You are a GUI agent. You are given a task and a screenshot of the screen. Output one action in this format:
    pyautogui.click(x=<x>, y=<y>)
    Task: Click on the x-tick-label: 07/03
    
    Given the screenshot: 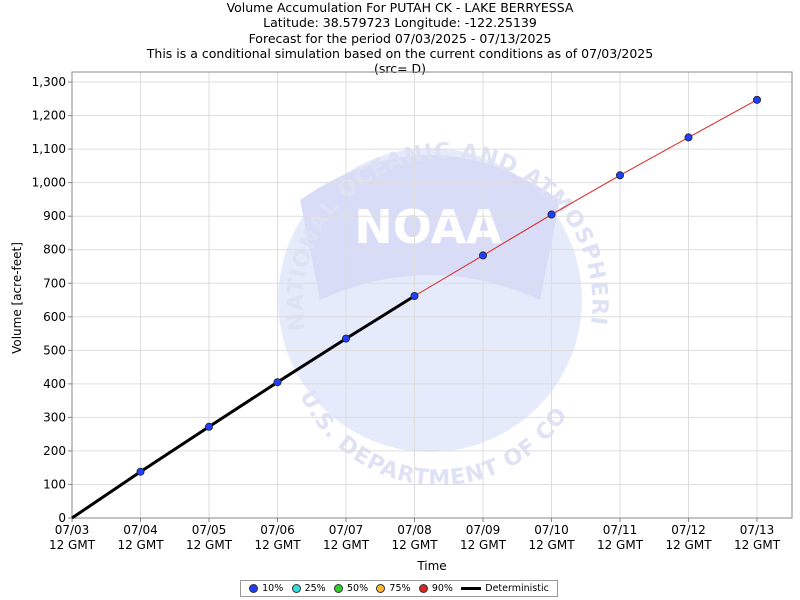 What is the action you would take?
    pyautogui.click(x=72, y=530)
    